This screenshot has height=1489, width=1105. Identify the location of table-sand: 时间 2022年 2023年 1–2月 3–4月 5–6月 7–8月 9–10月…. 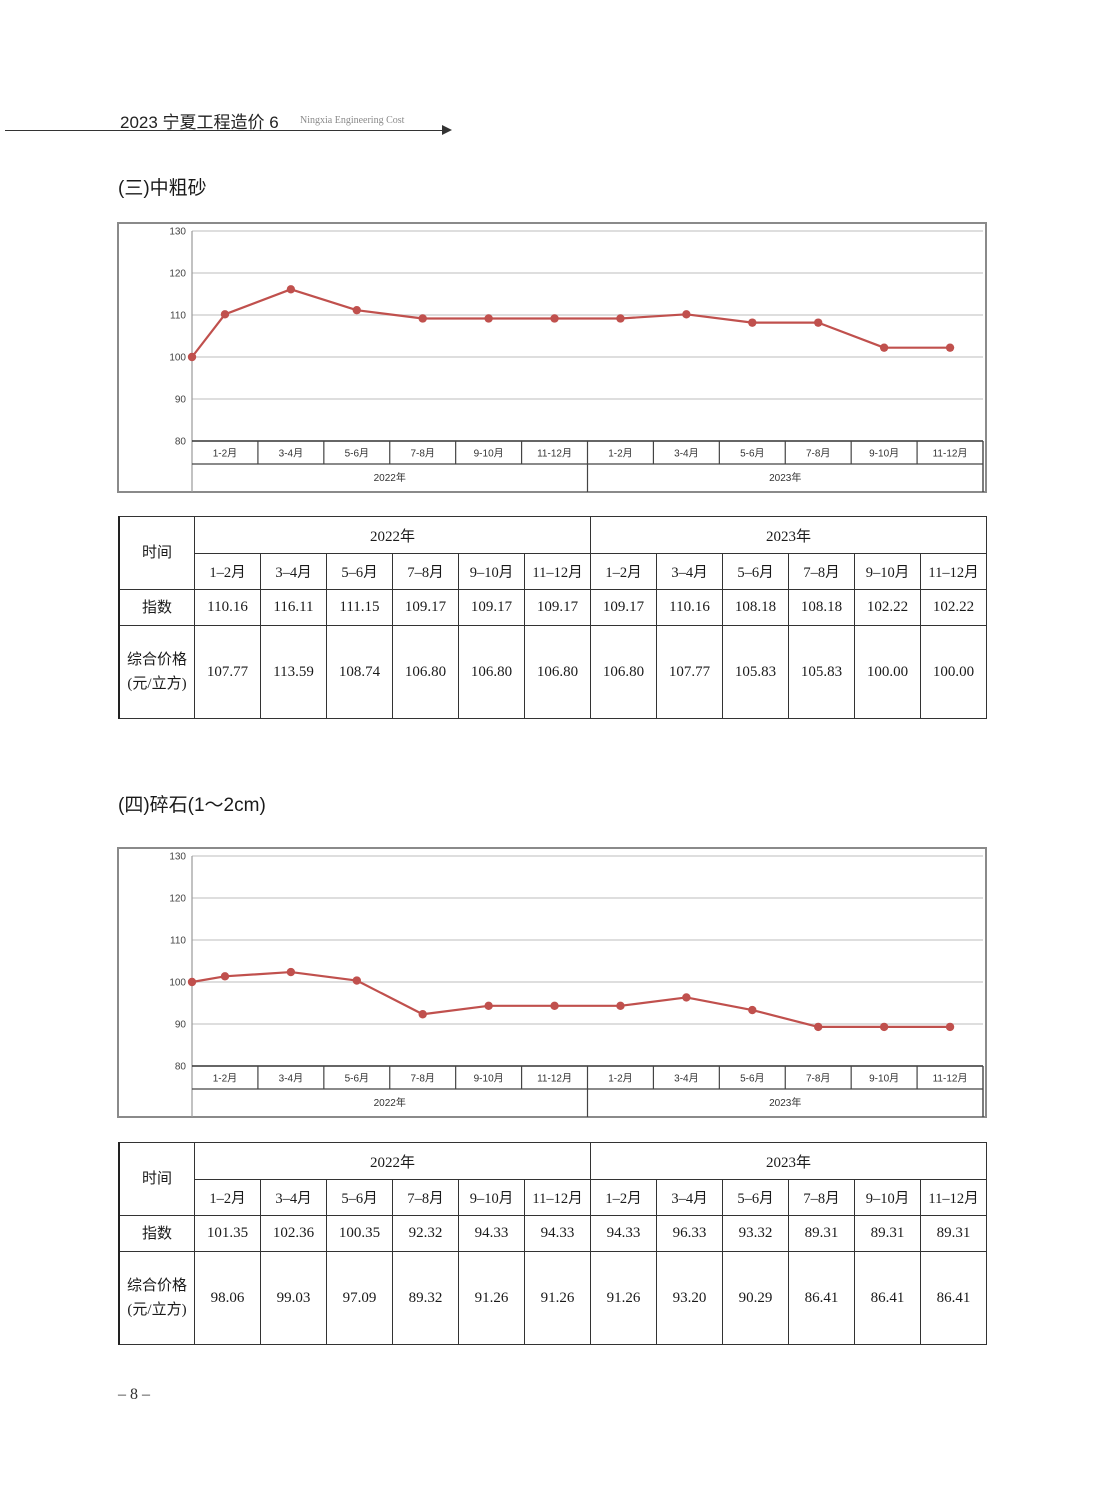
(552, 617).